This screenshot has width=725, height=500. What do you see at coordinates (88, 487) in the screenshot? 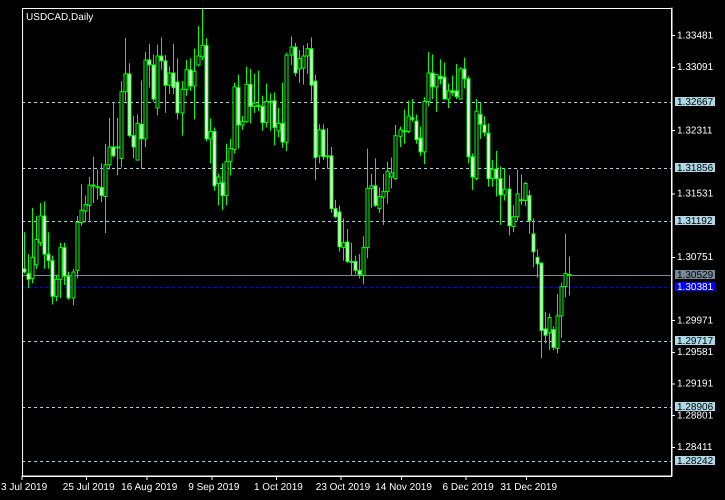
I see `x-tick-label: 25 Jul 2019` at bounding box center [88, 487].